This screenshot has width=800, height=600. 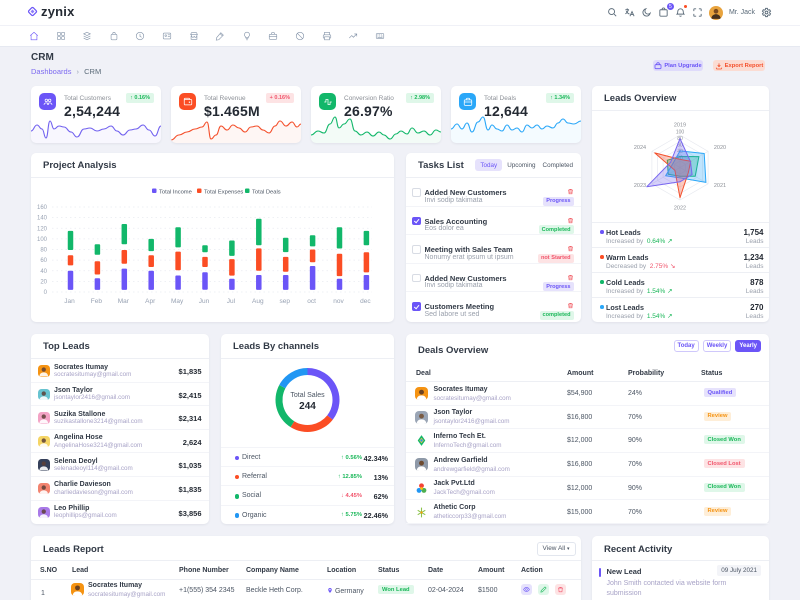 I want to click on svg-text: Jun, so click(x=204, y=301).